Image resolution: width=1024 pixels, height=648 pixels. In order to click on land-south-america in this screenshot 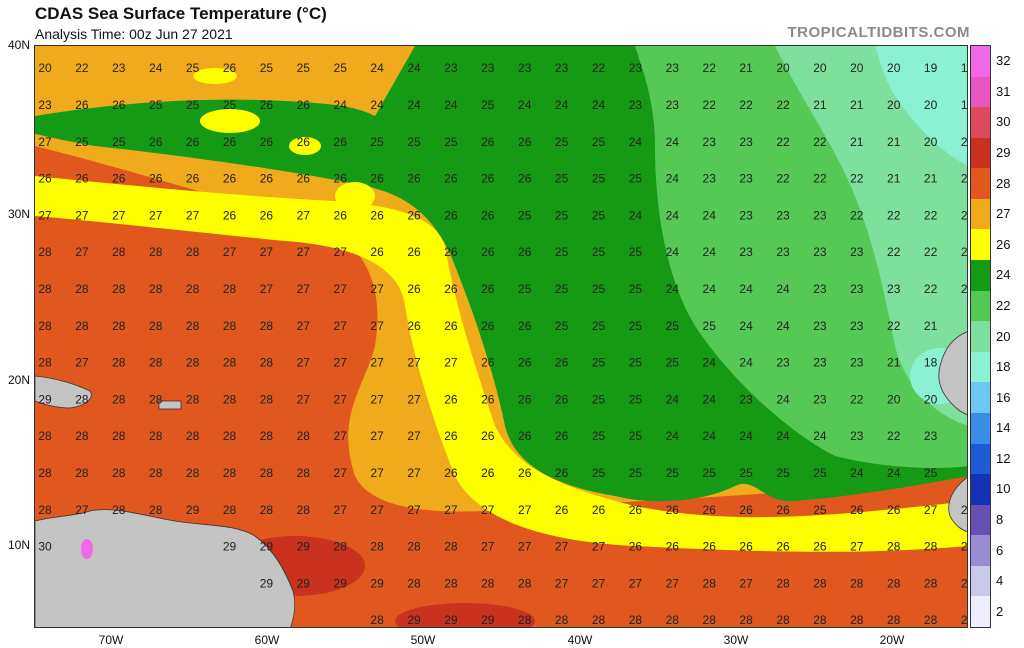, I will do `click(165, 568)`.